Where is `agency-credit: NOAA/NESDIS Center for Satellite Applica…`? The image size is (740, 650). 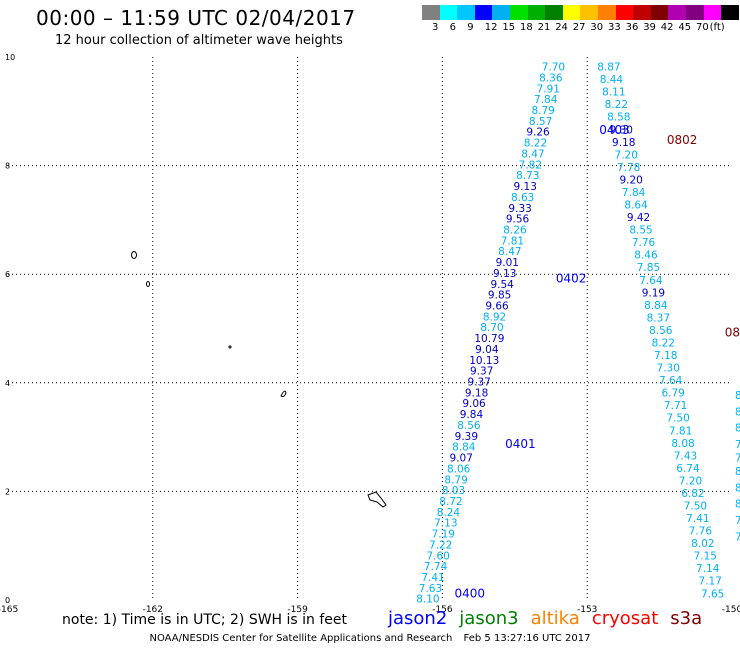
agency-credit: NOAA/NESDIS Center for Satellite Applica… is located at coordinates (301, 638).